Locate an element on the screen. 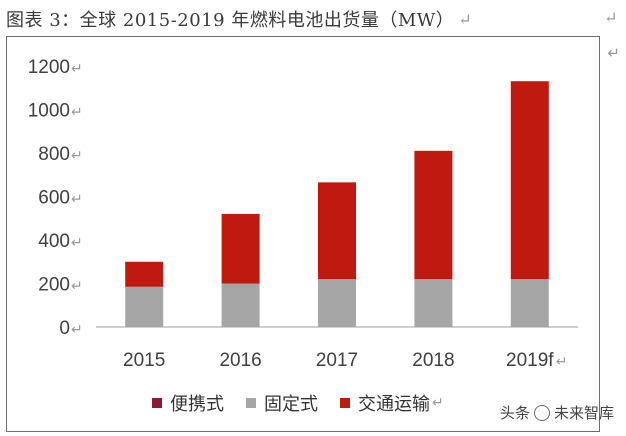 This screenshot has width=626, height=436. y-tick-label: 600 is located at coordinates (54, 198).